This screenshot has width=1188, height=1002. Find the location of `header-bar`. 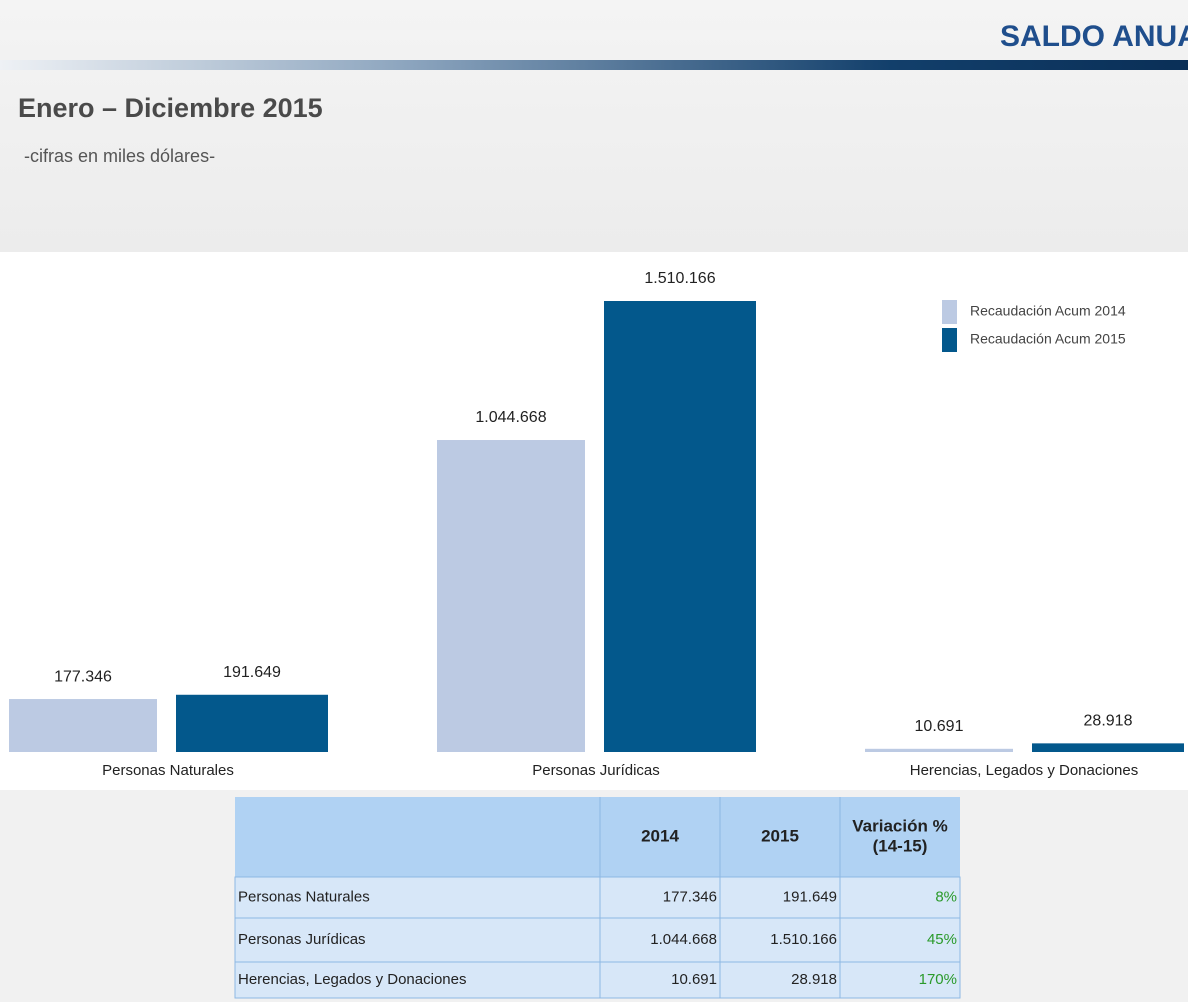

header-bar is located at coordinates (594, 65).